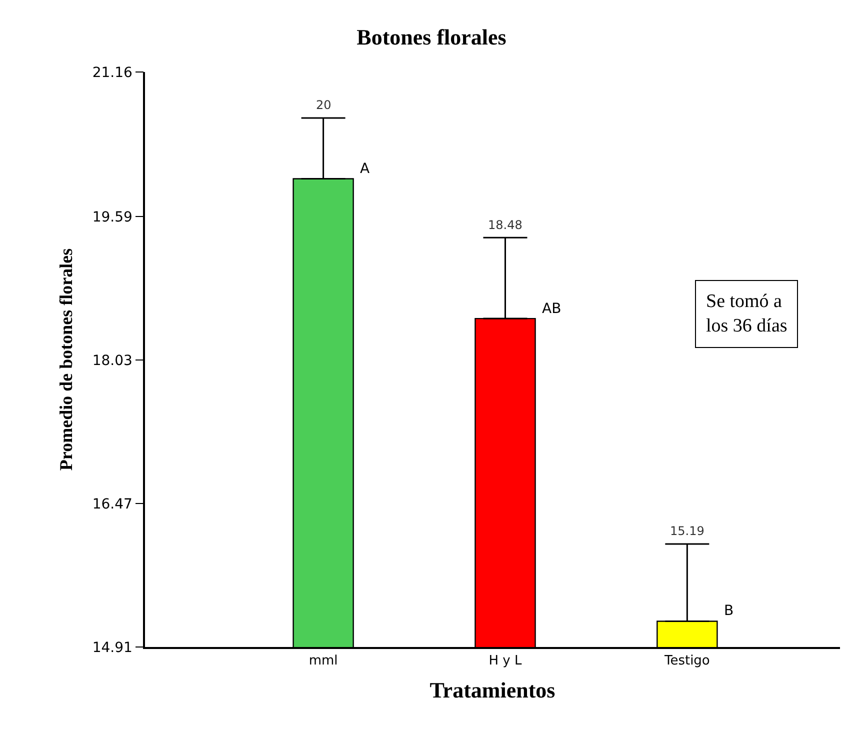 This screenshot has height=731, width=863. What do you see at coordinates (112, 504) in the screenshot?
I see `y-tick-label: 16.47` at bounding box center [112, 504].